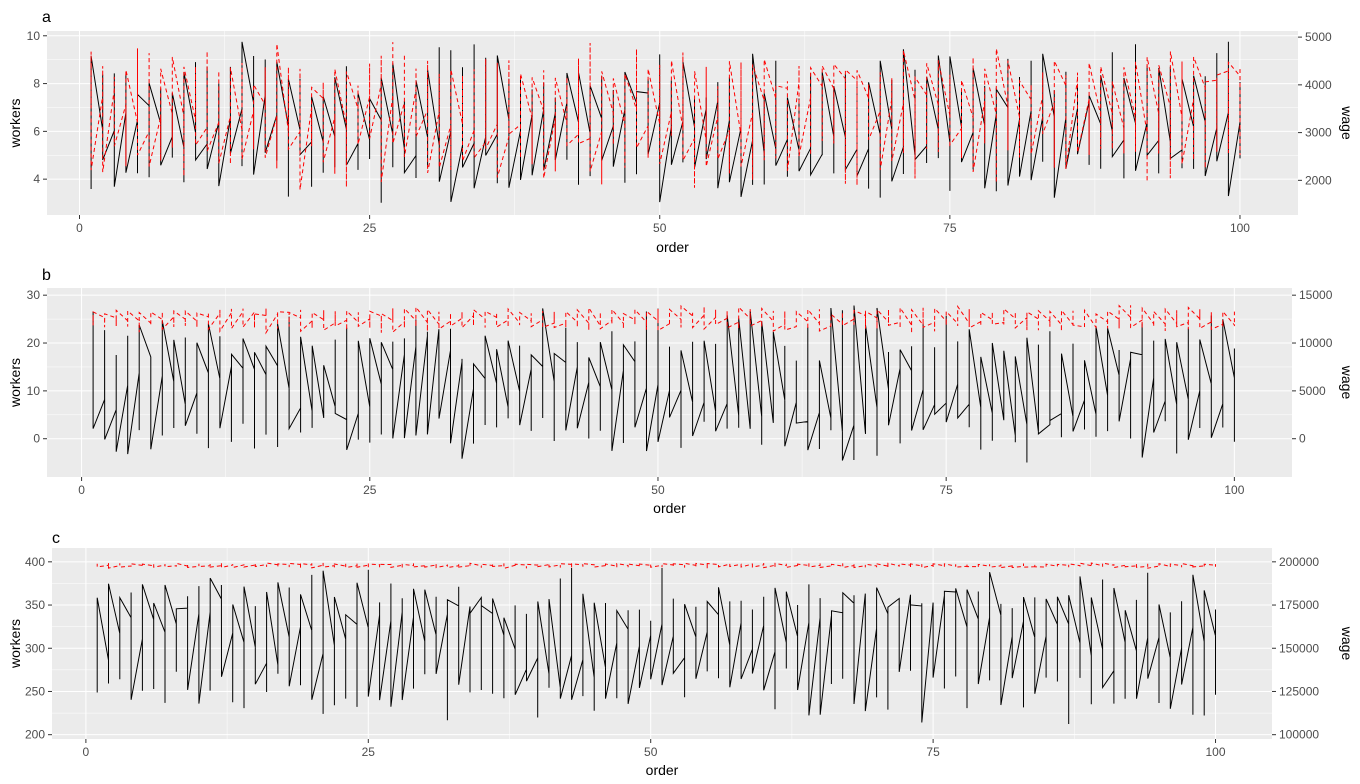 The height and width of the screenshot is (784, 1360). I want to click on y2-tick-label: 4000, so click(1318, 85).